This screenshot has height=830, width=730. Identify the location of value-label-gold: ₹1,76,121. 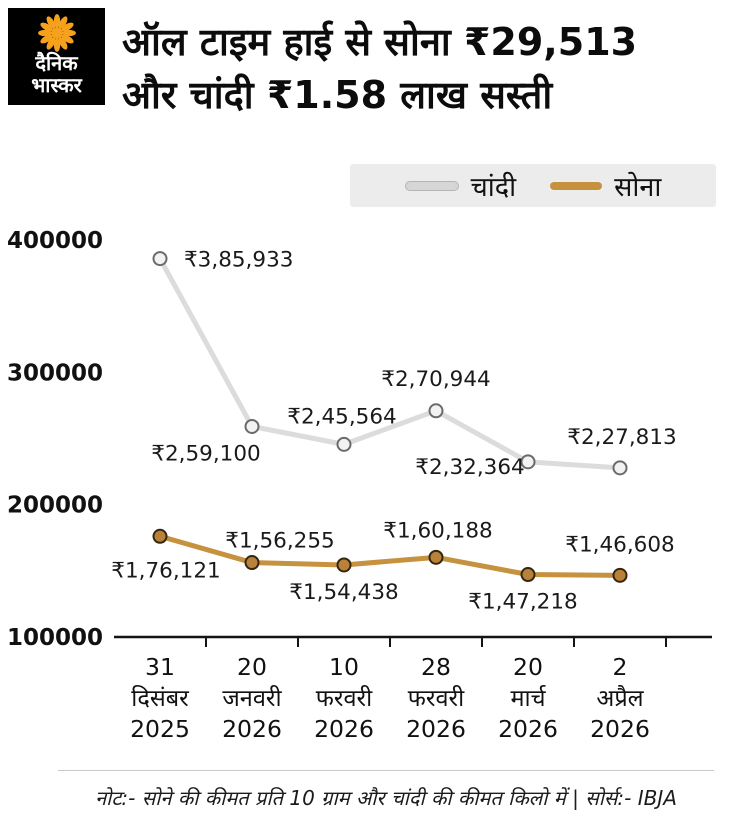
(165, 570).